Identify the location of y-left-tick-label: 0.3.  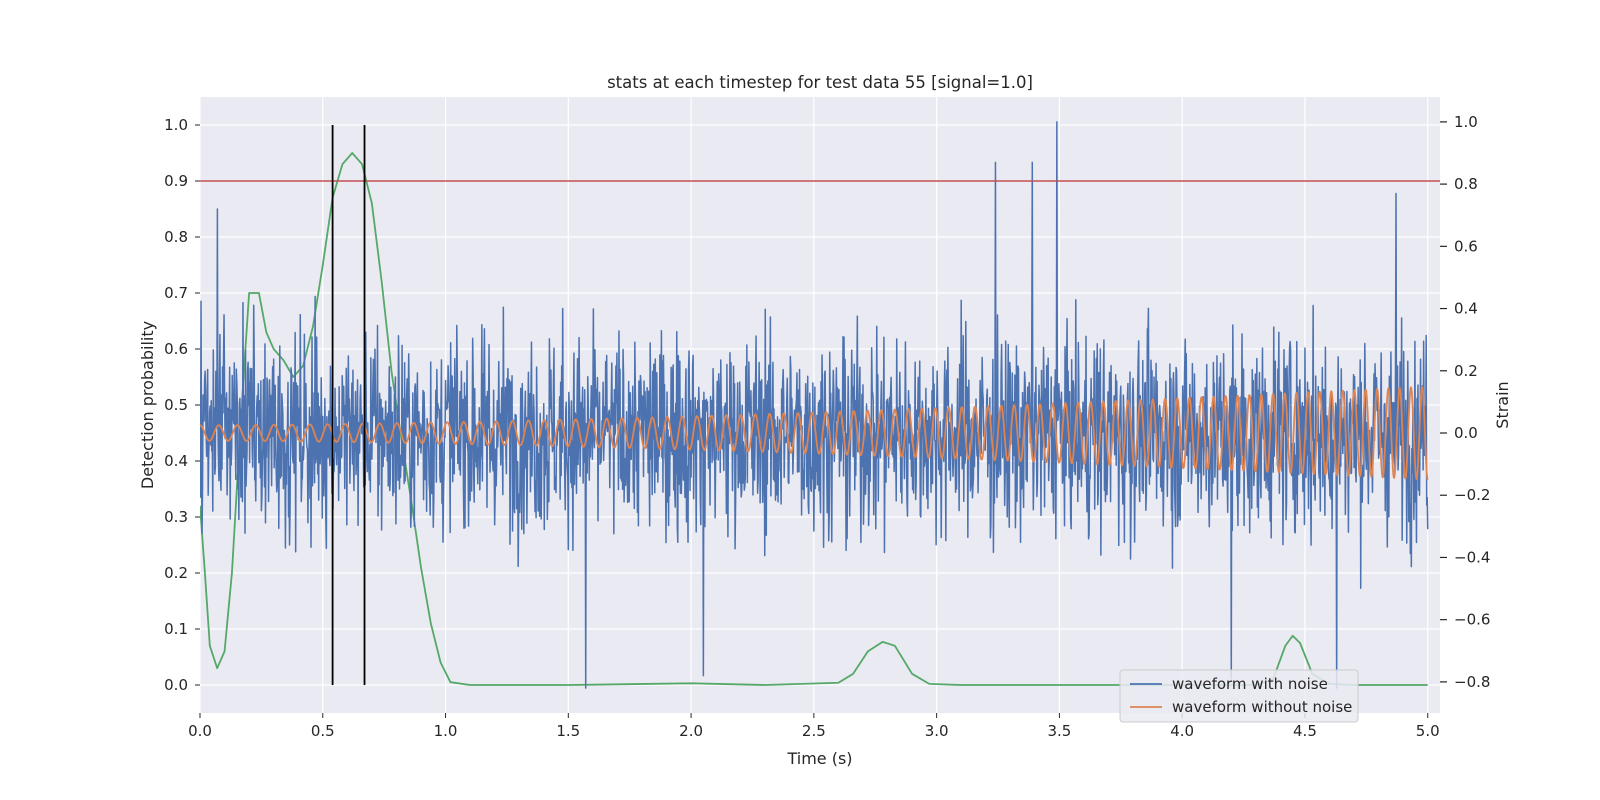
(176, 517).